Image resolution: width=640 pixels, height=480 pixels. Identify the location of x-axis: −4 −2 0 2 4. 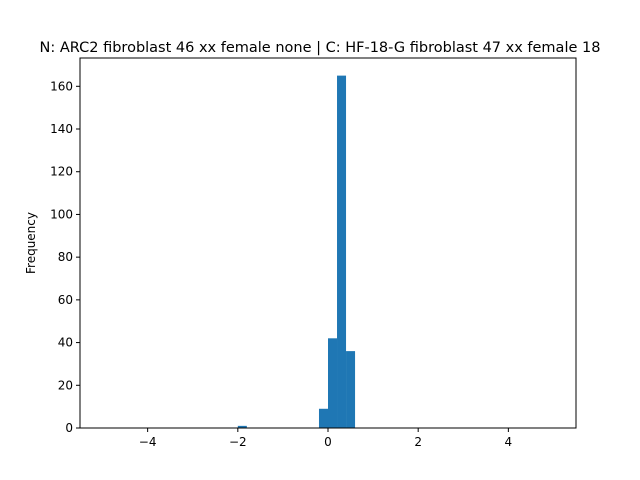
(325, 438).